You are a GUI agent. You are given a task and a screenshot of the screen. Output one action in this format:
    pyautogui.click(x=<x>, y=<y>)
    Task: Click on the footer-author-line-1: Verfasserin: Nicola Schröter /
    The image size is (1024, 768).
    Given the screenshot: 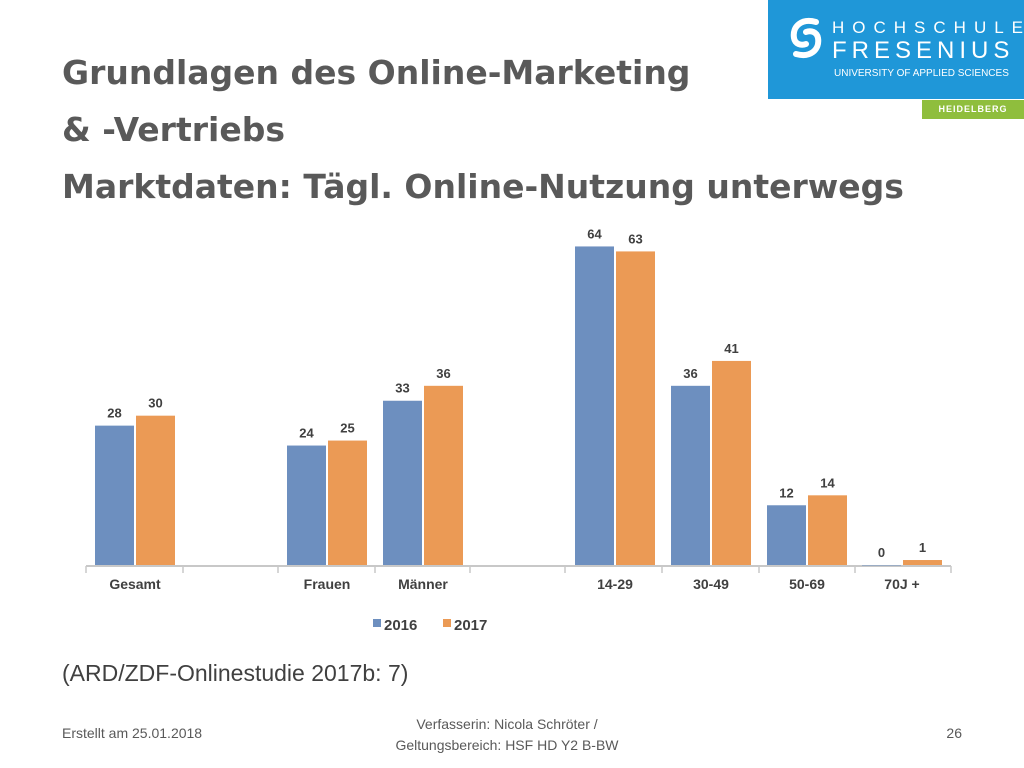 What is the action you would take?
    pyautogui.click(x=507, y=724)
    